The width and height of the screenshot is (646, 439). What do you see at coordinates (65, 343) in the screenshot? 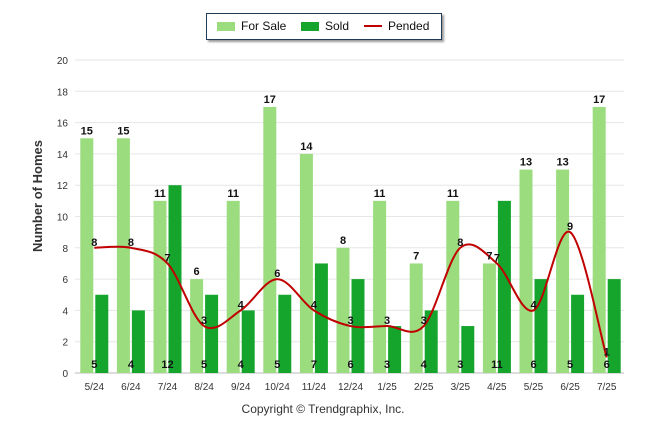
I see `y-tick-label: 2` at bounding box center [65, 343].